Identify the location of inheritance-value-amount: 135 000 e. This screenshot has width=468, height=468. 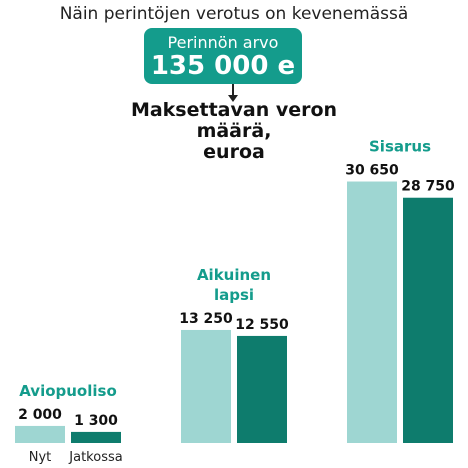
(223, 66).